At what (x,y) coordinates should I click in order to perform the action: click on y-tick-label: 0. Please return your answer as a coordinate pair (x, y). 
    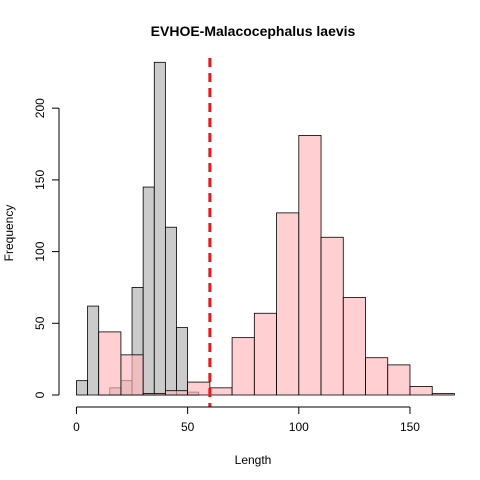
    Looking at the image, I should click on (40, 394).